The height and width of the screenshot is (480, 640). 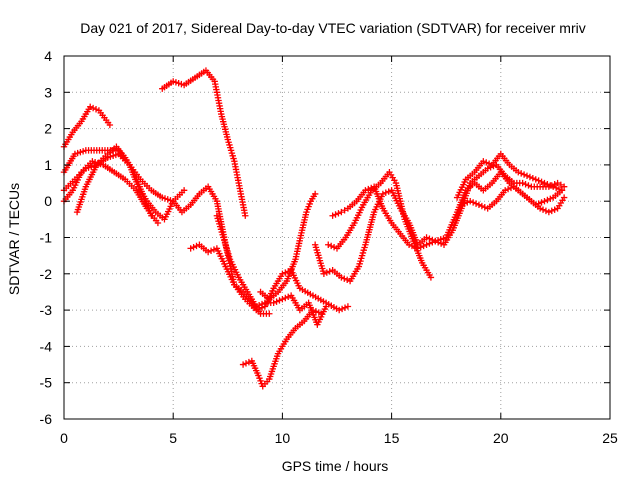 What do you see at coordinates (204, 143) in the screenshot?
I see `series-arc-f` at bounding box center [204, 143].